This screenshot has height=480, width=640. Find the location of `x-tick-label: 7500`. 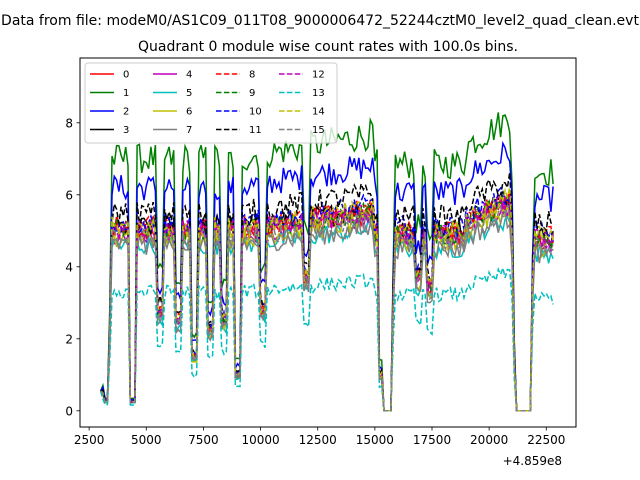

x-tick-label: 7500 is located at coordinates (203, 440).